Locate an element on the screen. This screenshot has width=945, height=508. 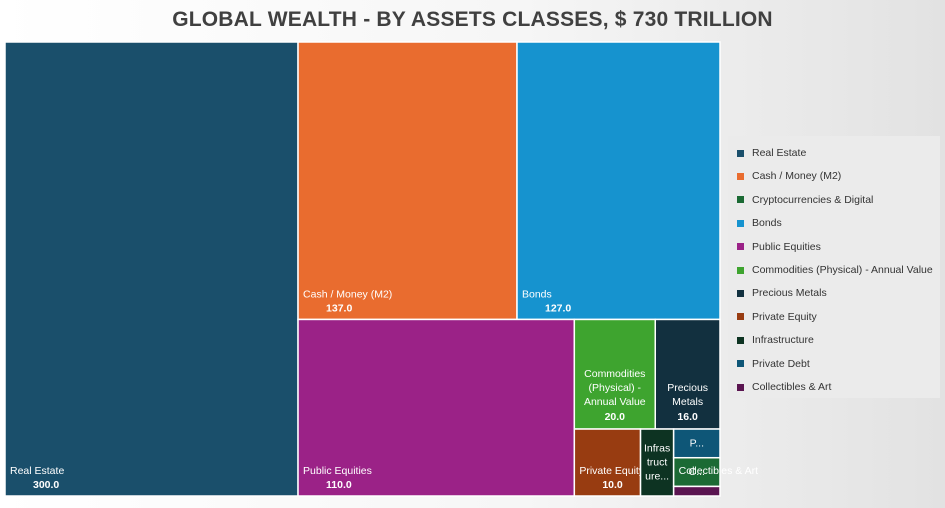
legend-item-collectibles-art: Collectibles & Art is located at coordinates (784, 387).